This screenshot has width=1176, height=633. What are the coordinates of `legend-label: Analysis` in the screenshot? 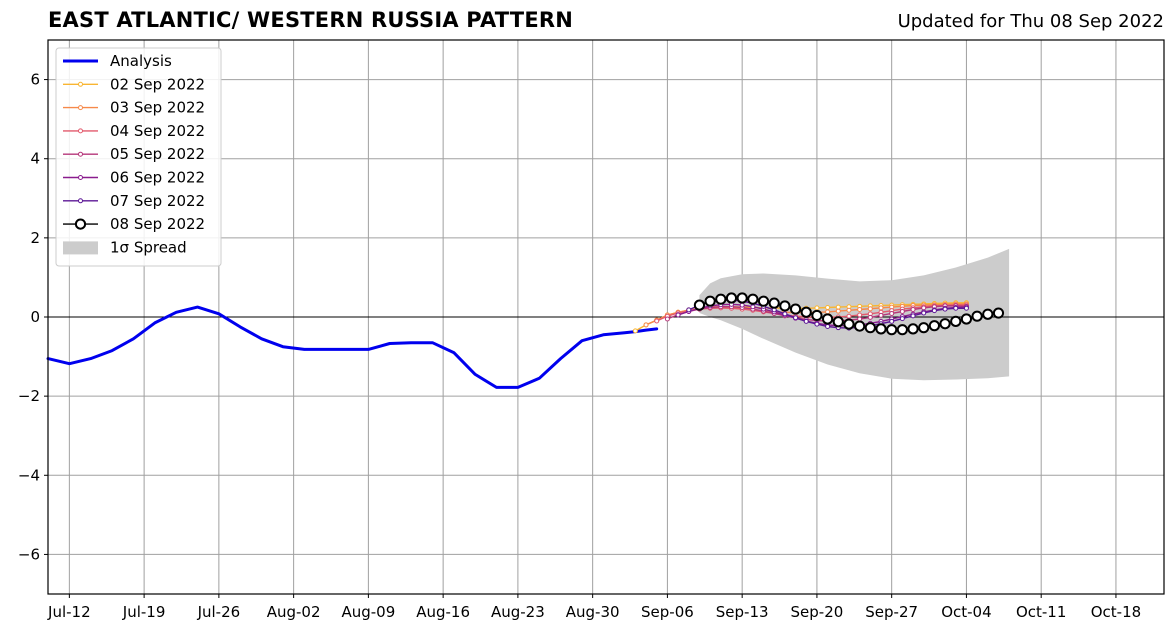 It's located at (141, 61).